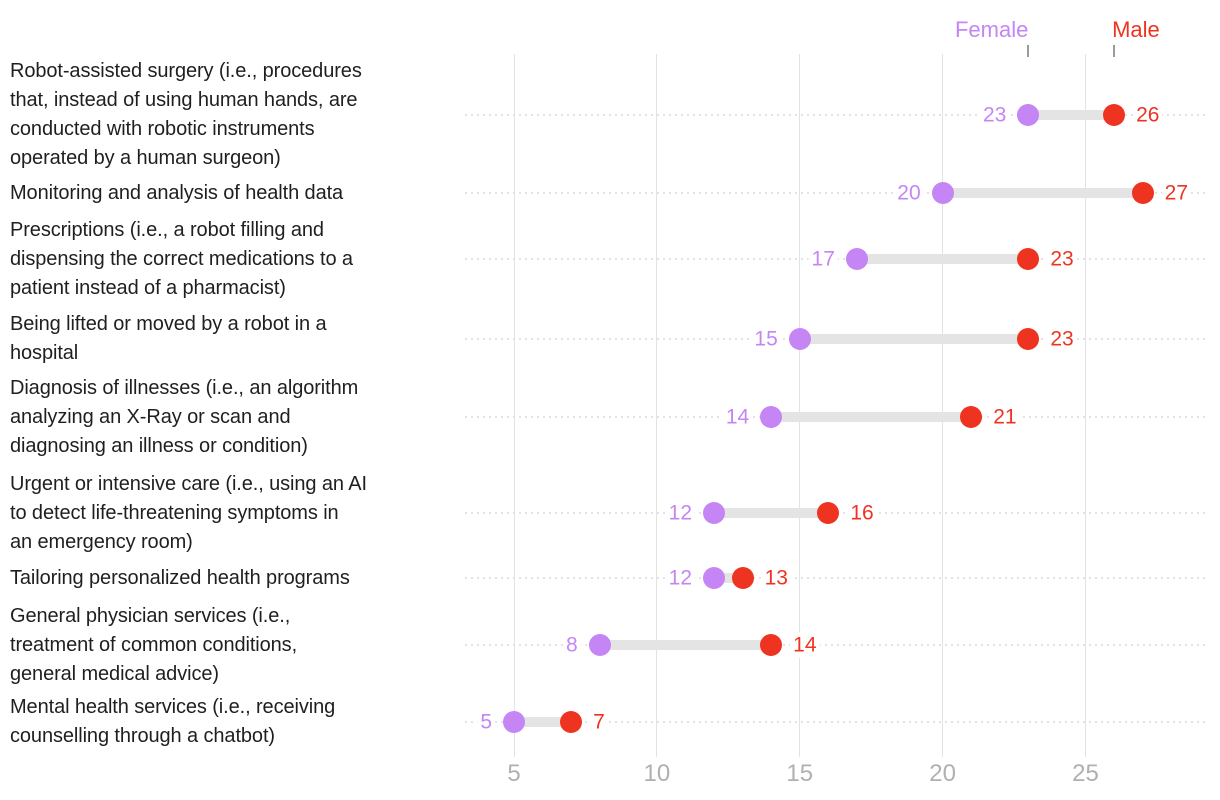 The width and height of the screenshot is (1220, 800). Describe the element at coordinates (1148, 115) in the screenshot. I see `male-value-label: 26` at that location.